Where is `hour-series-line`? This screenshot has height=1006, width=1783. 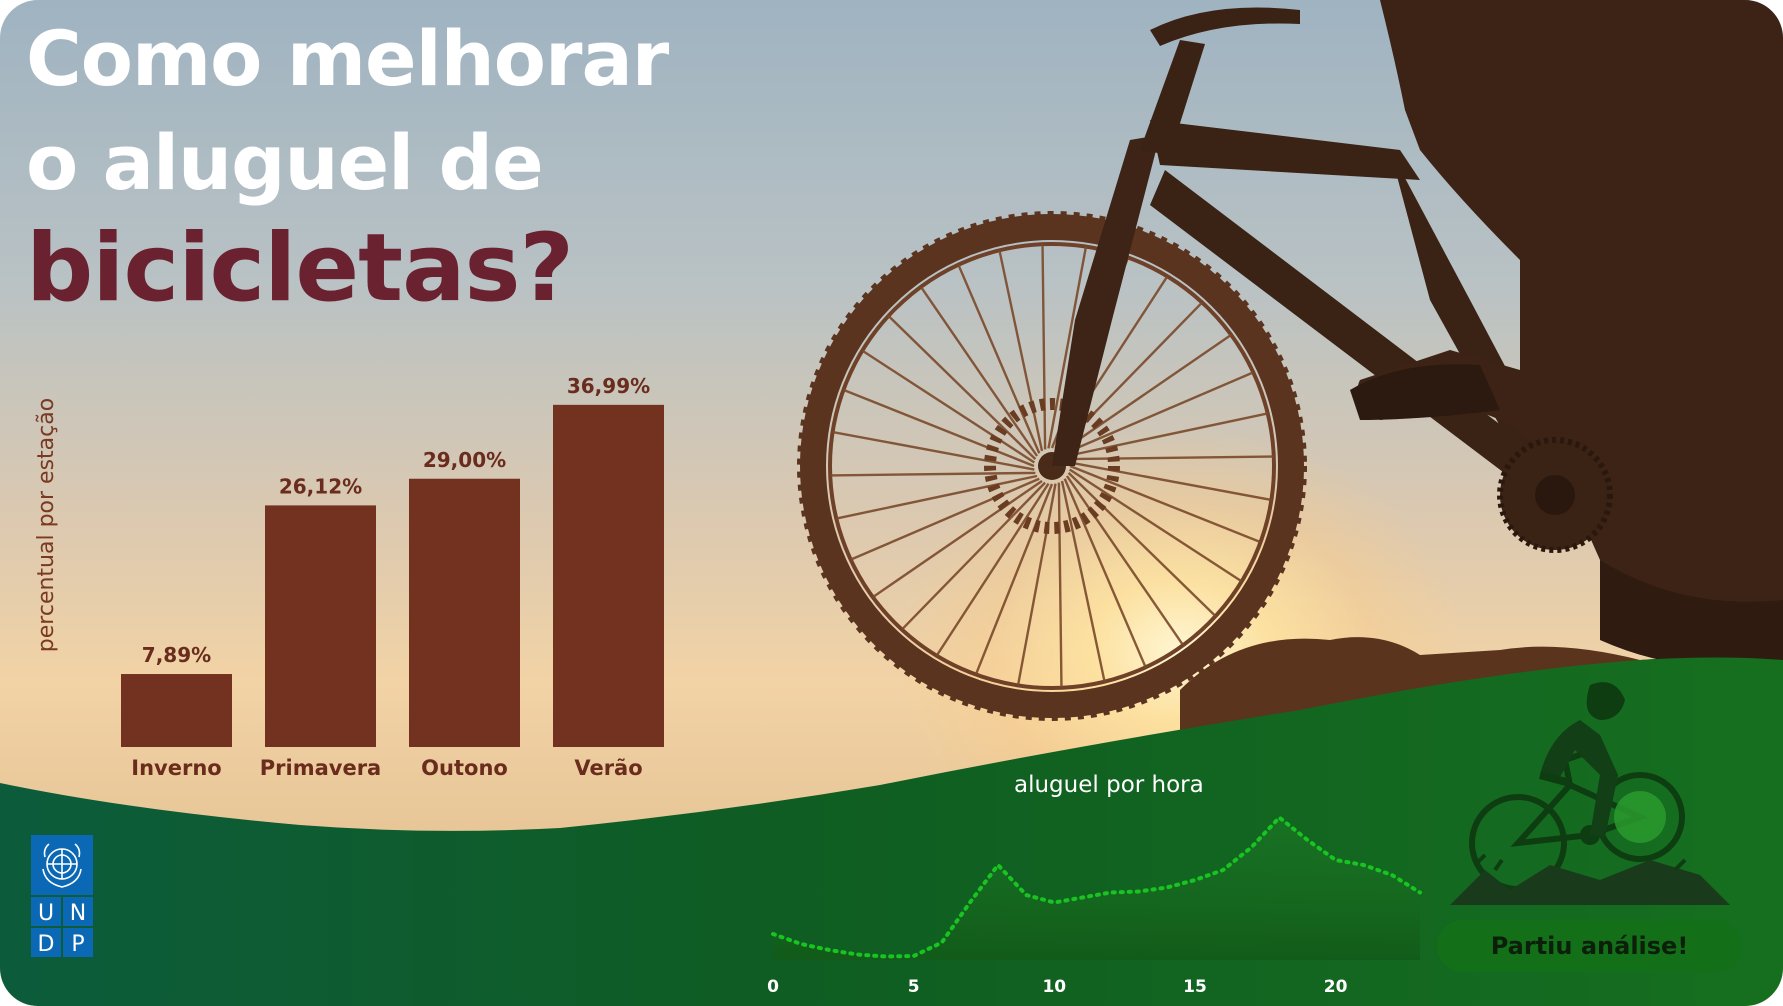 hour-series-line is located at coordinates (1096, 886).